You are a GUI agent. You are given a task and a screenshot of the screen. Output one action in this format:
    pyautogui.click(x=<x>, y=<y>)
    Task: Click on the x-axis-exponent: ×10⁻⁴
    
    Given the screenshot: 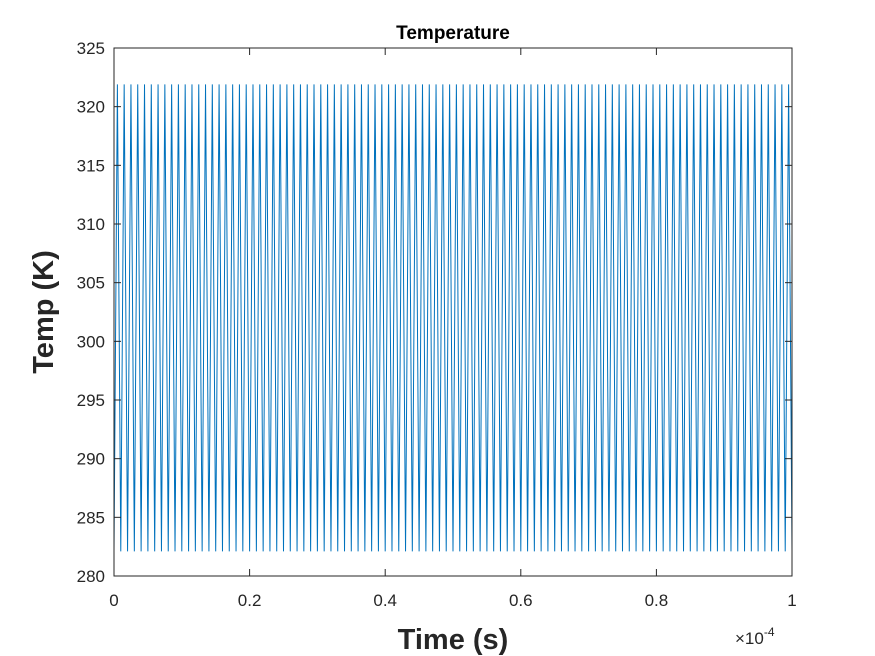 What is the action you would take?
    pyautogui.click(x=755, y=636)
    